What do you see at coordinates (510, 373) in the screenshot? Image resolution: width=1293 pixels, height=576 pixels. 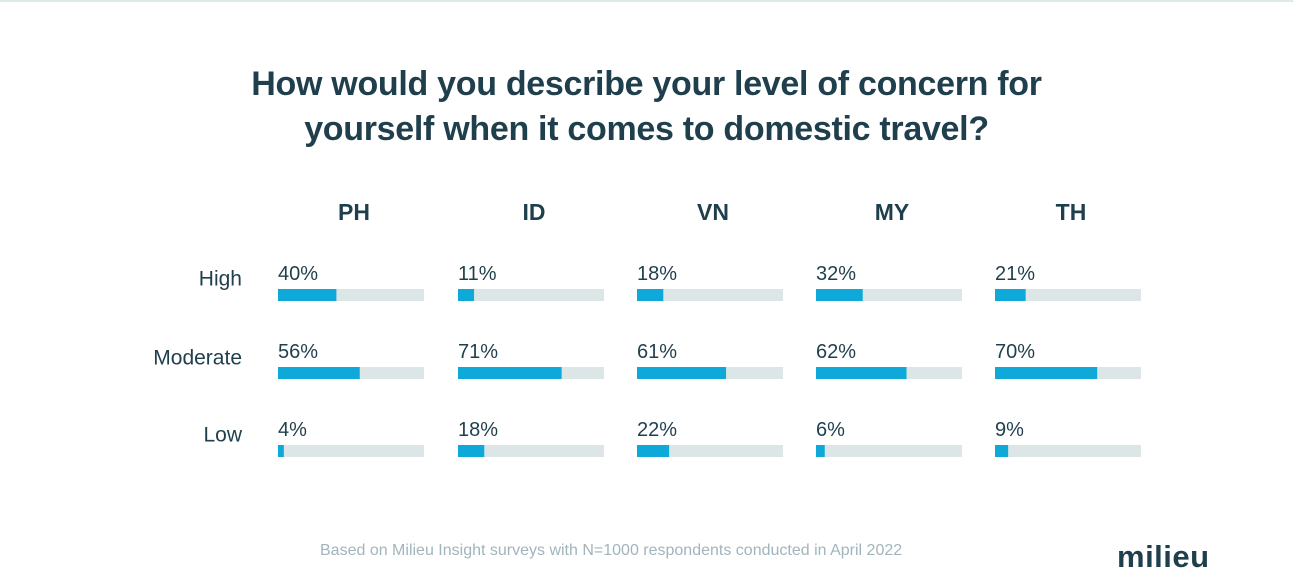 I see `bar-id-moderate` at bounding box center [510, 373].